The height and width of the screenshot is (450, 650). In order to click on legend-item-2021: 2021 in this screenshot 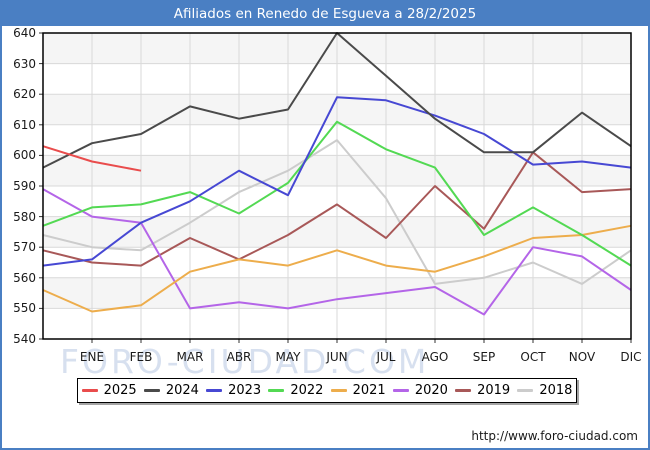, I will do `click(358, 390)`.